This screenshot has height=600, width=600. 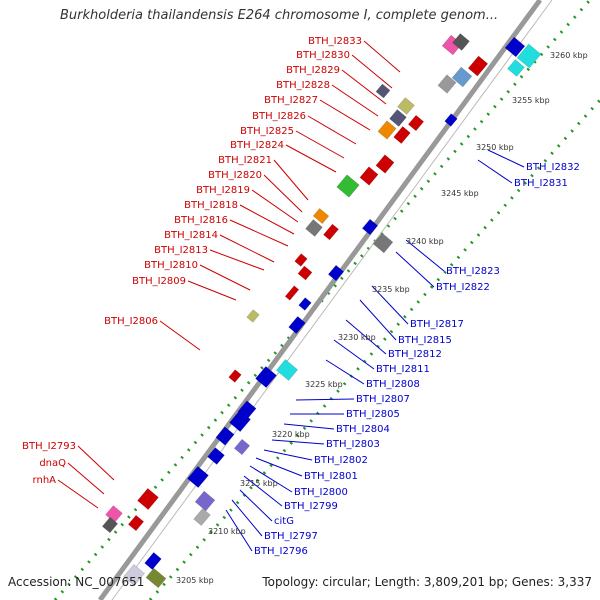 I want to click on gene-label-right: BTH_I2831, so click(x=541, y=183).